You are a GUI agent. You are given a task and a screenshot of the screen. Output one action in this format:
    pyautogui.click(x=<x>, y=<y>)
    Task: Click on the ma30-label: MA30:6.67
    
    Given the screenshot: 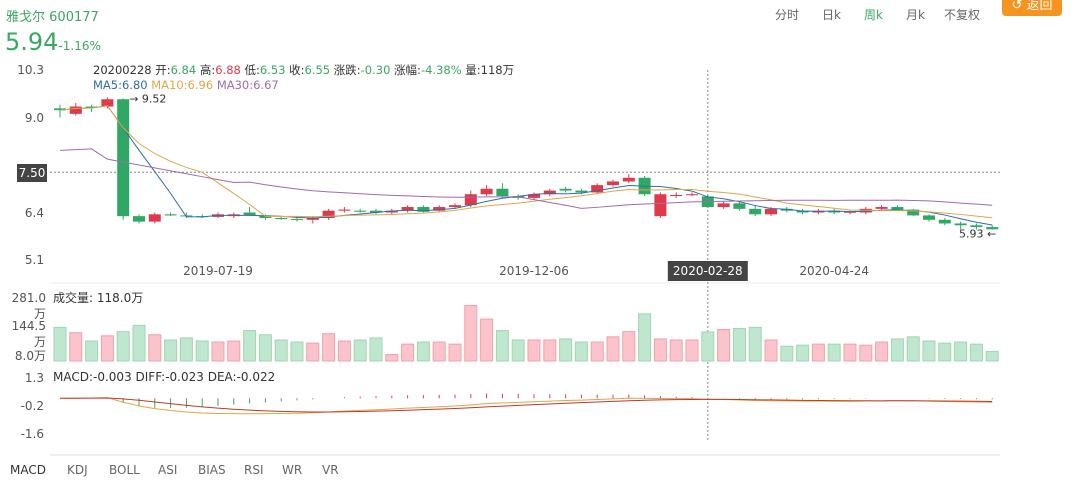 What is the action you would take?
    pyautogui.click(x=247, y=85)
    